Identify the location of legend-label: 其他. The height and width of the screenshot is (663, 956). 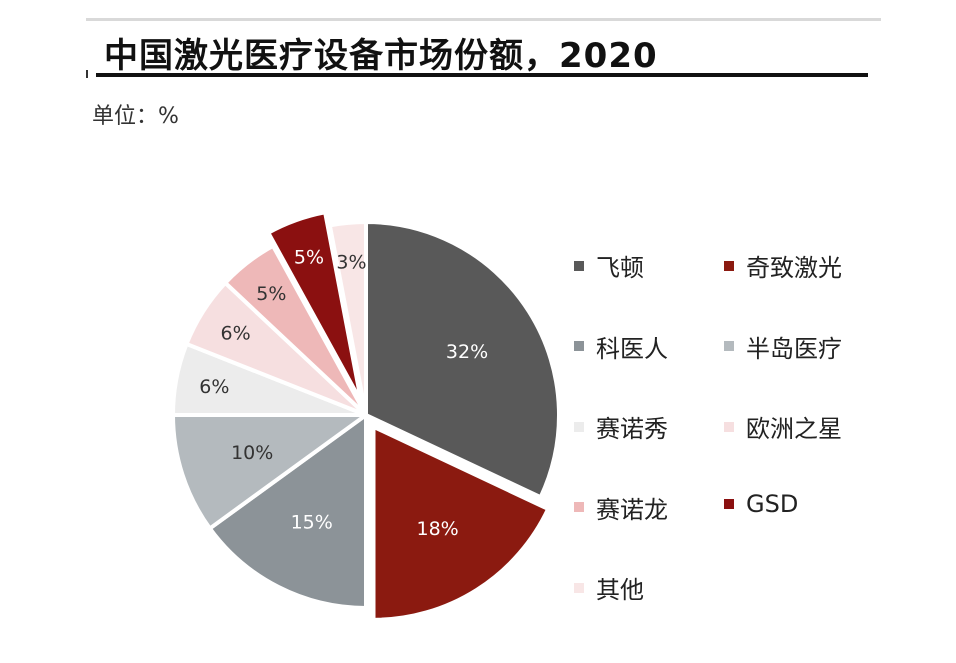
(620, 590).